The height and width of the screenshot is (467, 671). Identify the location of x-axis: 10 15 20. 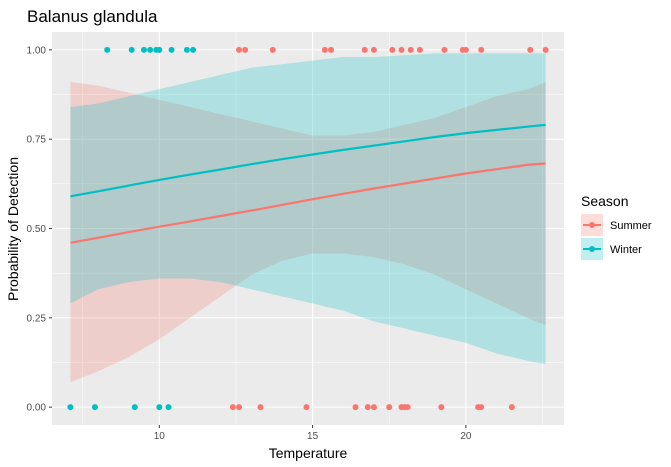
(313, 433).